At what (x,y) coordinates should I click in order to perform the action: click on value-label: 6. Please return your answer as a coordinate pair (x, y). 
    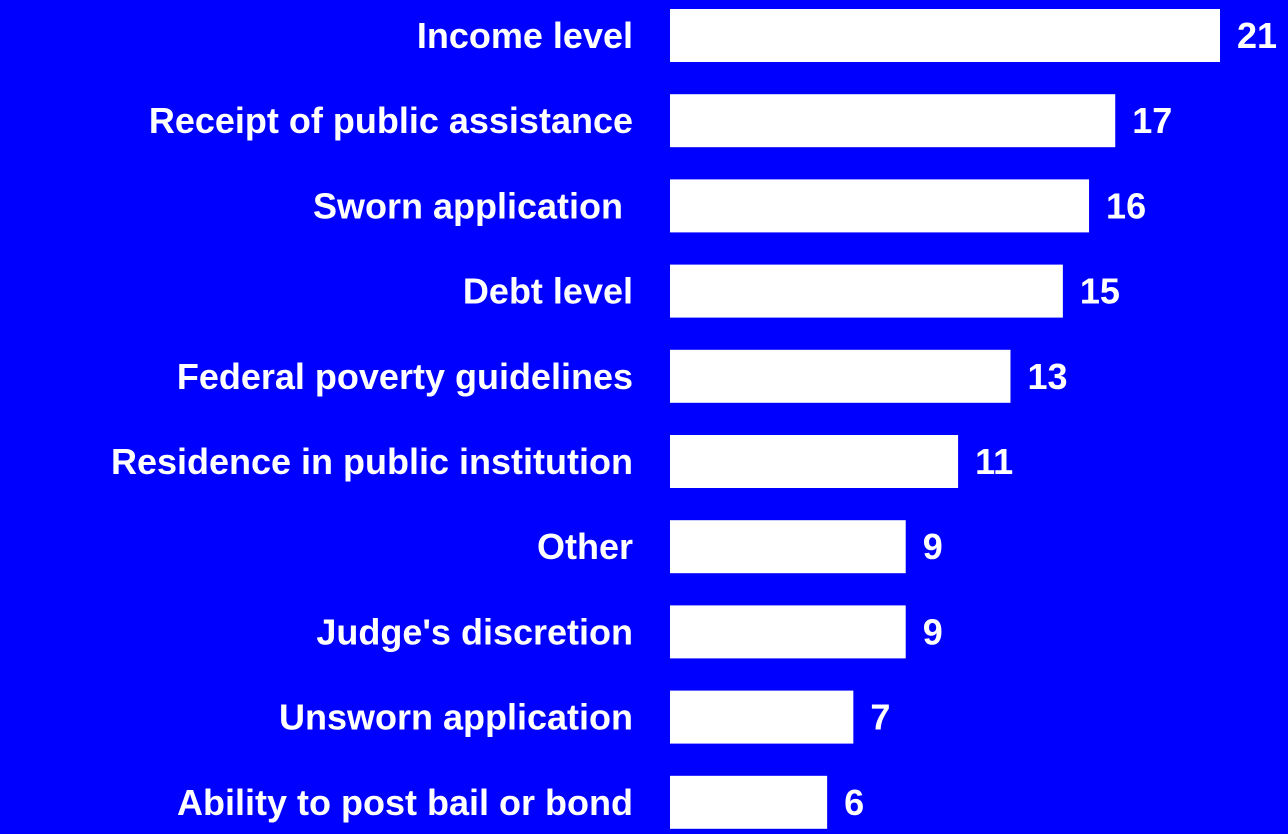
    Looking at the image, I should click on (854, 802).